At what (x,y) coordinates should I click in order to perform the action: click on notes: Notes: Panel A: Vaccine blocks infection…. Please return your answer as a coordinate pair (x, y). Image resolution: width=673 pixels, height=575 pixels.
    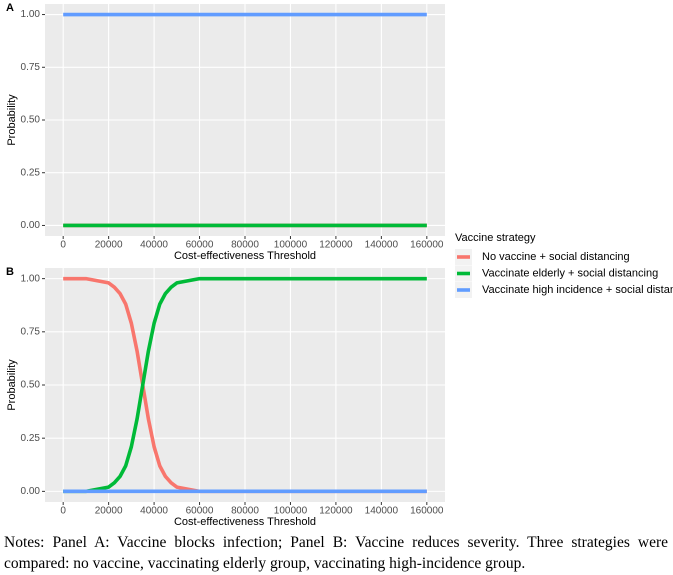
    Looking at the image, I should click on (336, 553).